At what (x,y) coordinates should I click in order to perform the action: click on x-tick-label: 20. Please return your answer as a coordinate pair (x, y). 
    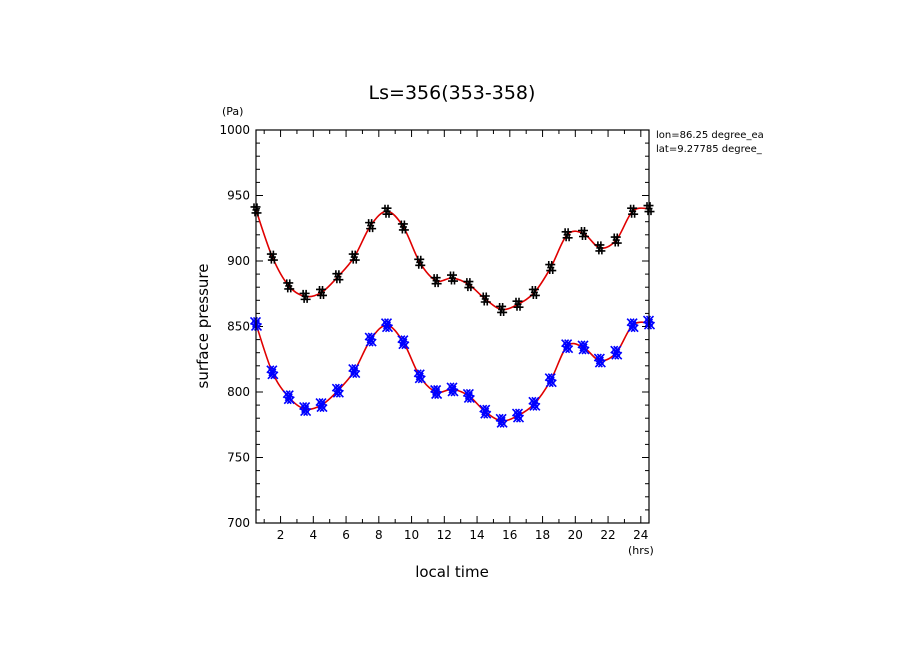
    Looking at the image, I should click on (575, 535).